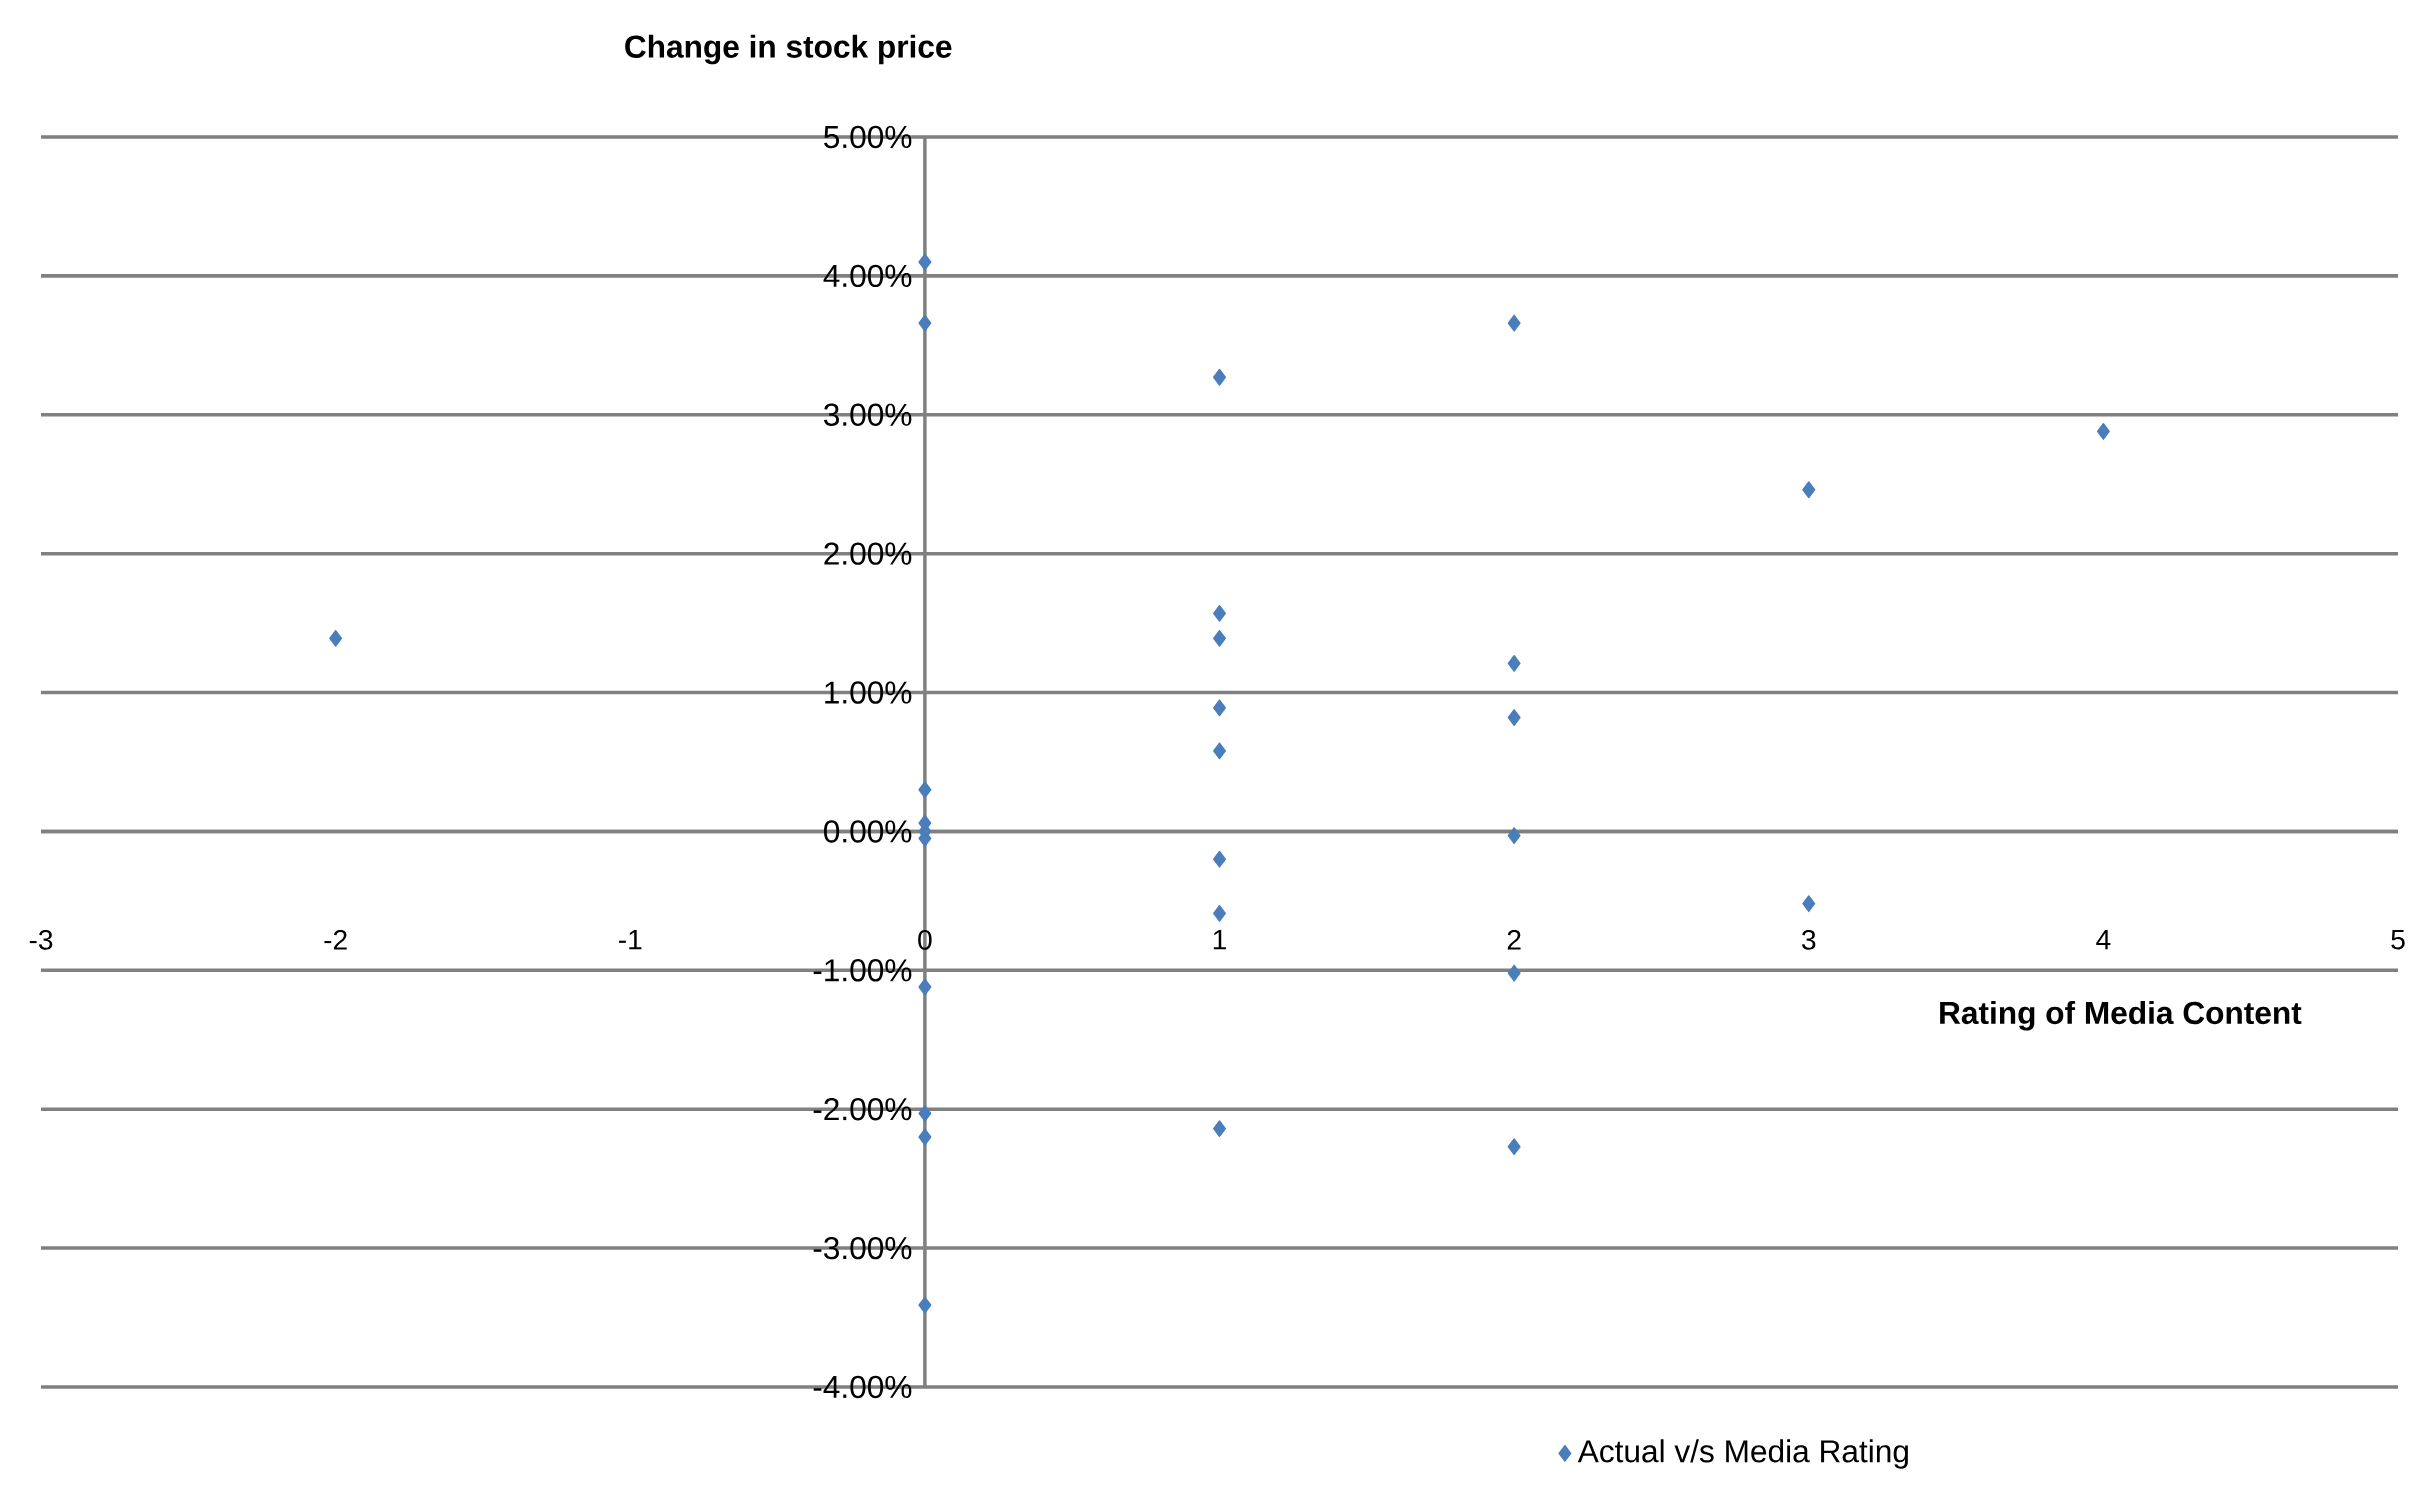 Image resolution: width=2414 pixels, height=1490 pixels. I want to click on x-tick-label: -3, so click(41, 939).